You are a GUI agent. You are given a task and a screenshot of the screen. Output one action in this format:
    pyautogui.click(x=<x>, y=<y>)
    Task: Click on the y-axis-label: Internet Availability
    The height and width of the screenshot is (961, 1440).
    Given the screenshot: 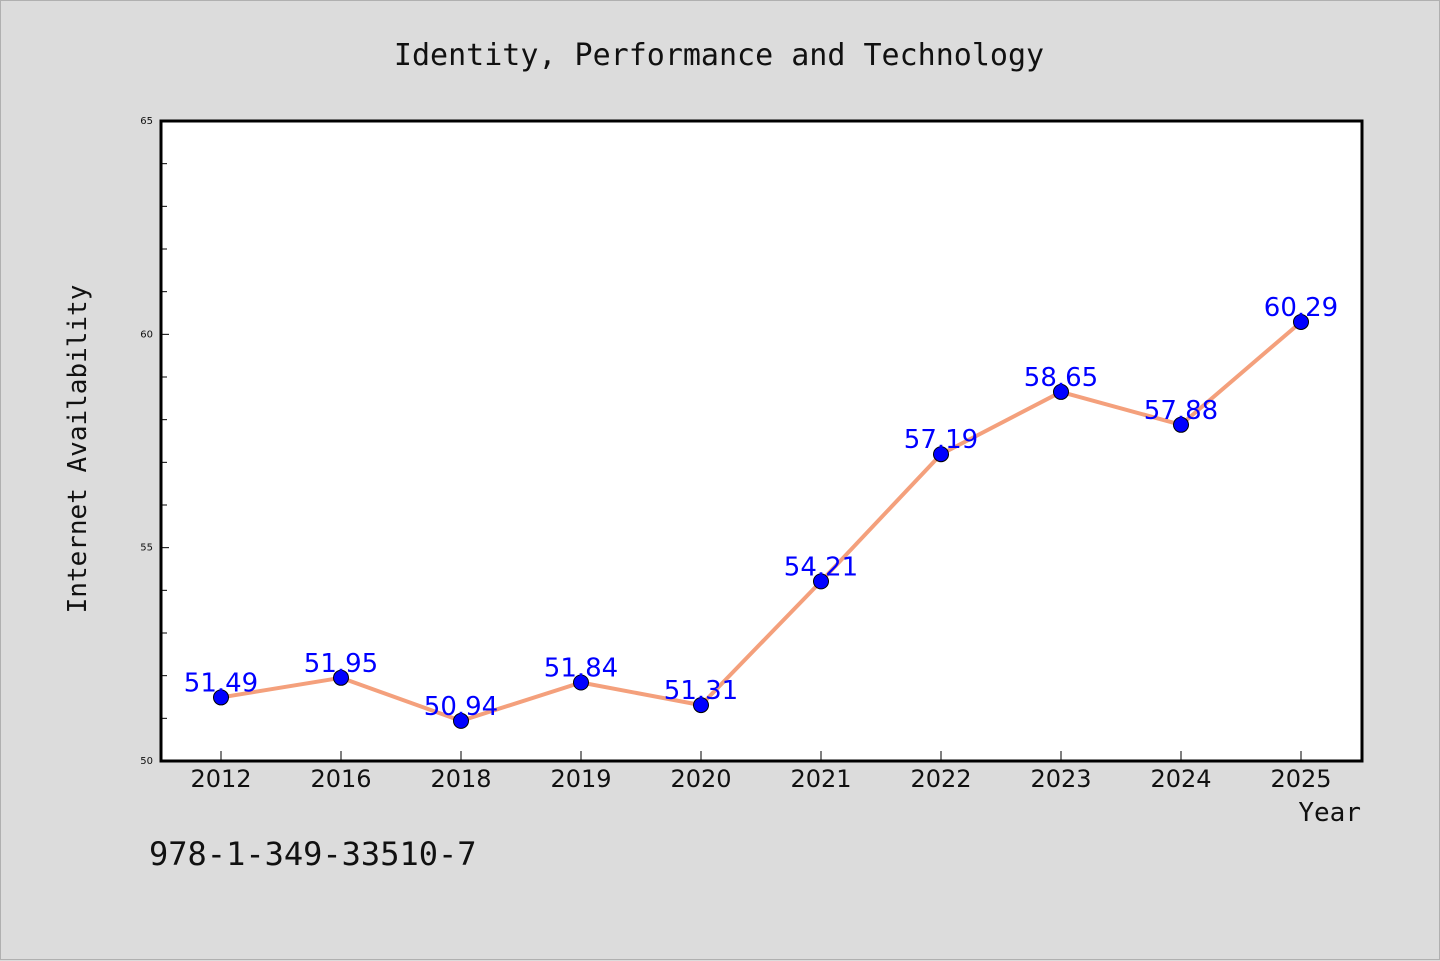 What is the action you would take?
    pyautogui.click(x=78, y=449)
    